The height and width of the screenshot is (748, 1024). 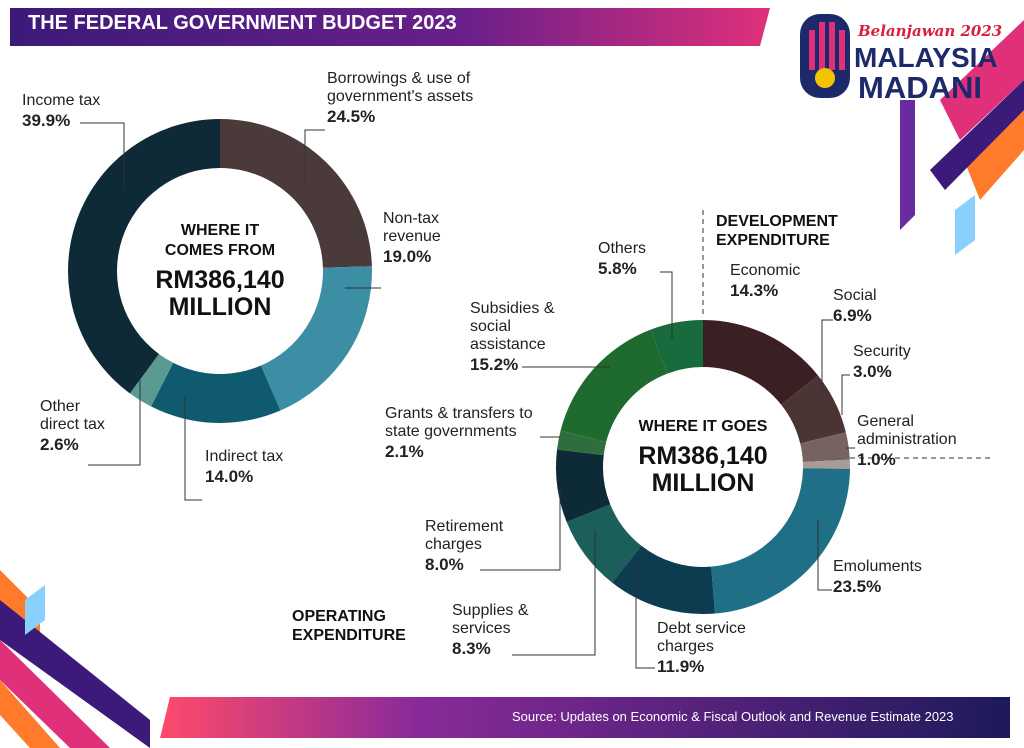 I want to click on category-label: Debt service charges, so click(x=701, y=637).